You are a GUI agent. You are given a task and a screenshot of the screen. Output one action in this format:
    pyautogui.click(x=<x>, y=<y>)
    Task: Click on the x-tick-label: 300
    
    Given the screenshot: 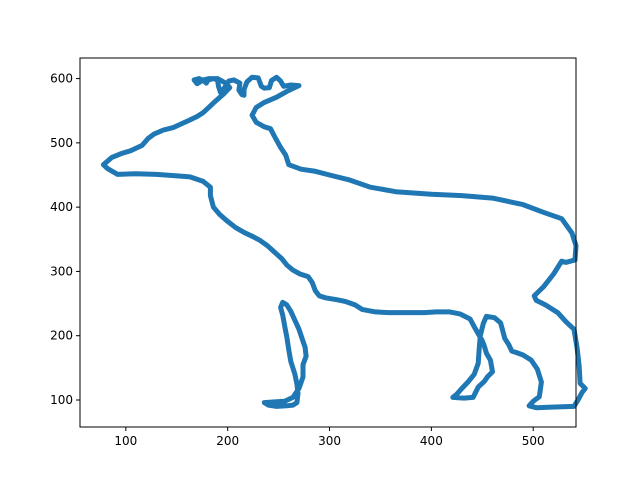 What is the action you would take?
    pyautogui.click(x=329, y=441)
    